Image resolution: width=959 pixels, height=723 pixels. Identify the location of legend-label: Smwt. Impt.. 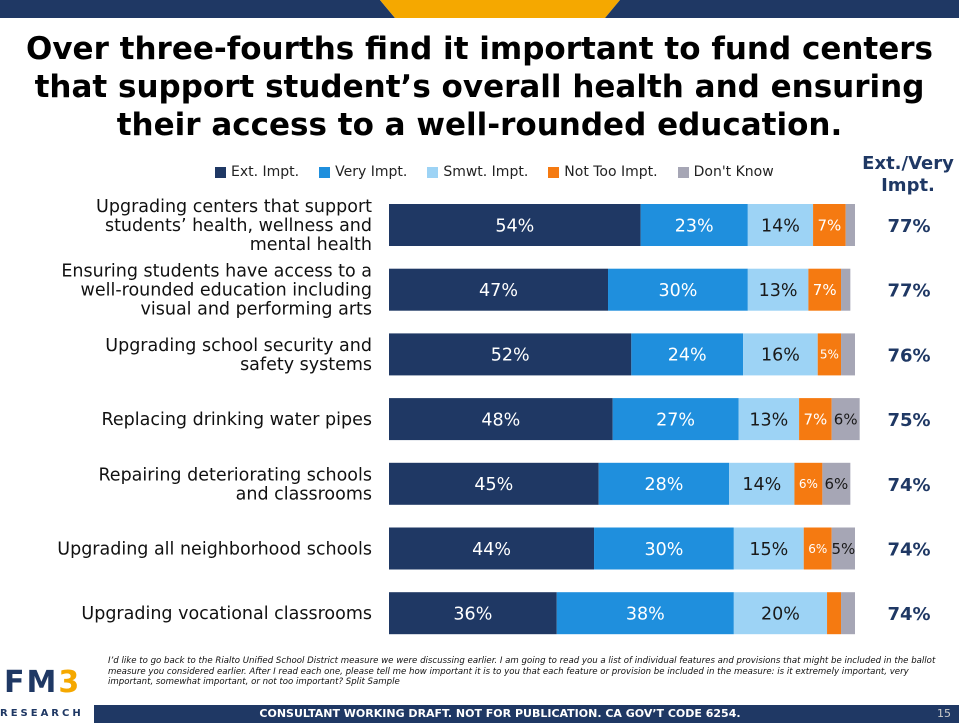
(486, 172).